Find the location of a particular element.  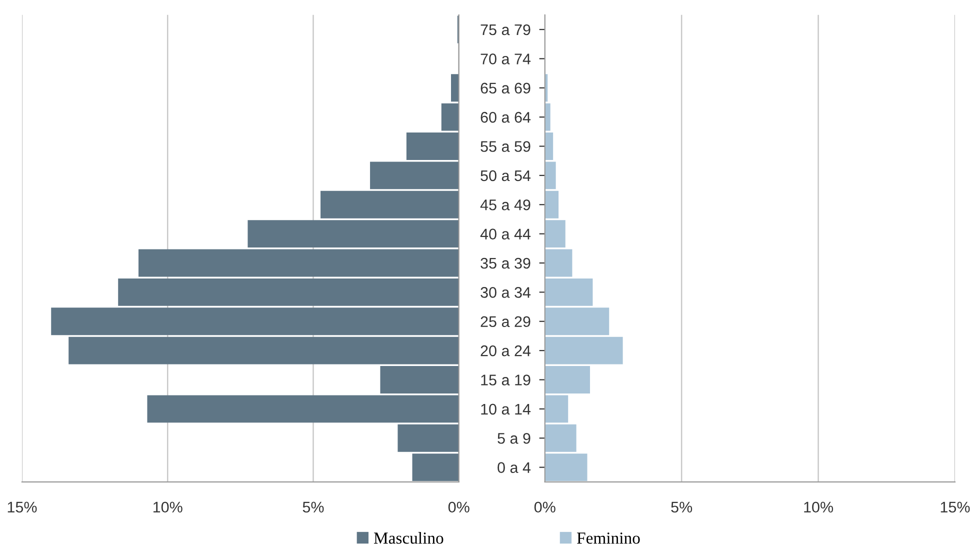

y-tick-label: 0 a 4 is located at coordinates (514, 467).